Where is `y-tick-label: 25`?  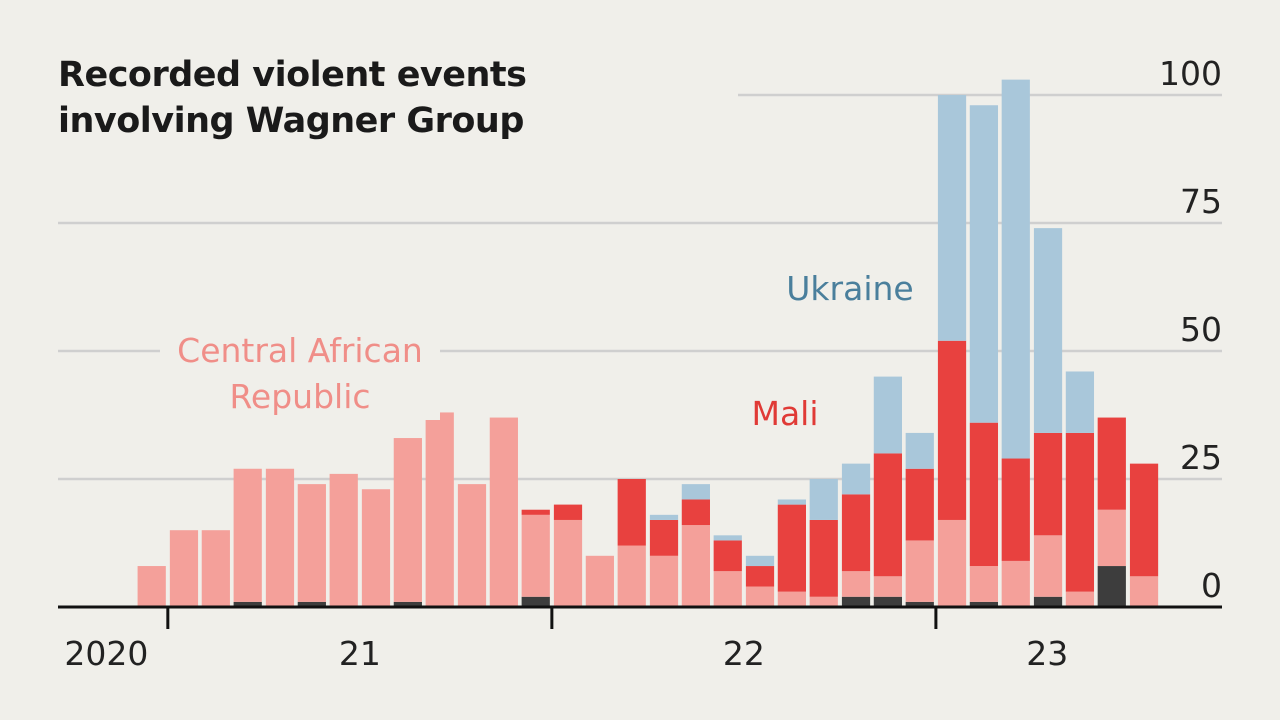
y-tick-label: 25 is located at coordinates (1201, 457).